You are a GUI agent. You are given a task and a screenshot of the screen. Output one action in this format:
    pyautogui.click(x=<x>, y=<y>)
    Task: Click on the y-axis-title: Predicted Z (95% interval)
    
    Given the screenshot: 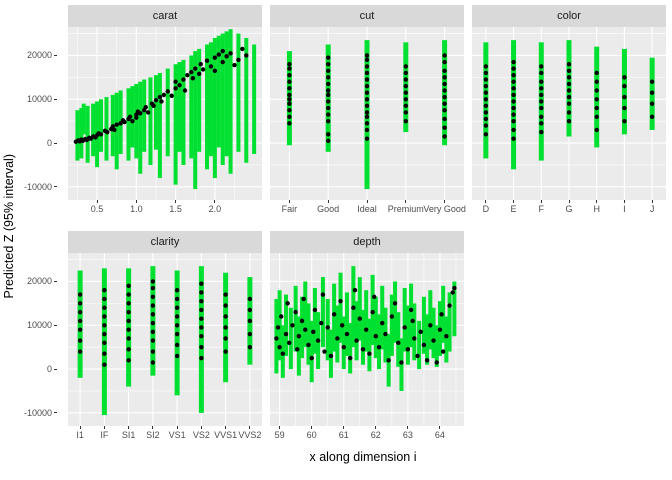 What is the action you would take?
    pyautogui.click(x=9, y=226)
    